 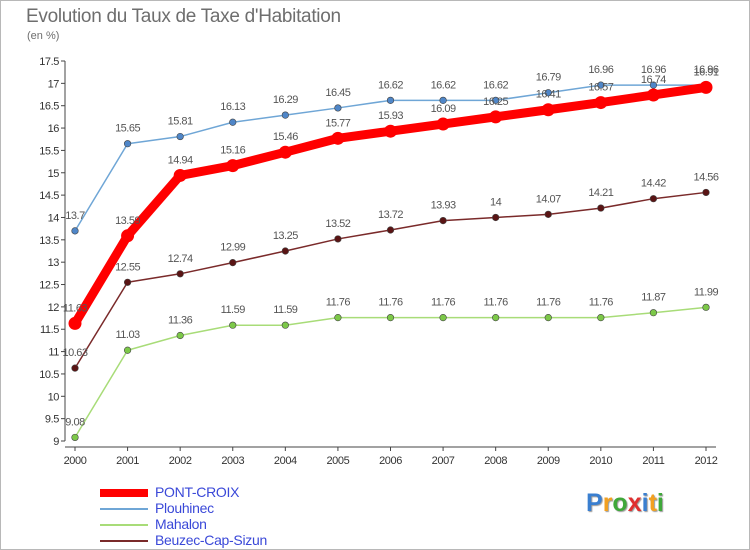 What do you see at coordinates (548, 461) in the screenshot?
I see `x-tick-label: 2009` at bounding box center [548, 461].